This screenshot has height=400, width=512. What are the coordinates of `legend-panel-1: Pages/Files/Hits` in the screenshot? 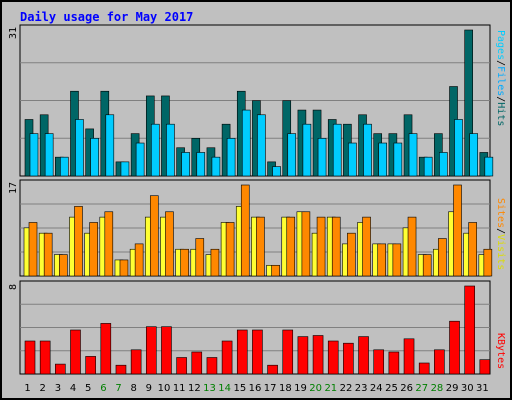 It's located at (500, 78).